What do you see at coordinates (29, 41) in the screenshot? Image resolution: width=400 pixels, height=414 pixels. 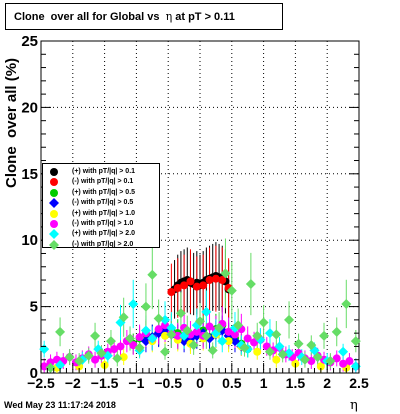 I see `y-tick-label: 25` at bounding box center [29, 41].